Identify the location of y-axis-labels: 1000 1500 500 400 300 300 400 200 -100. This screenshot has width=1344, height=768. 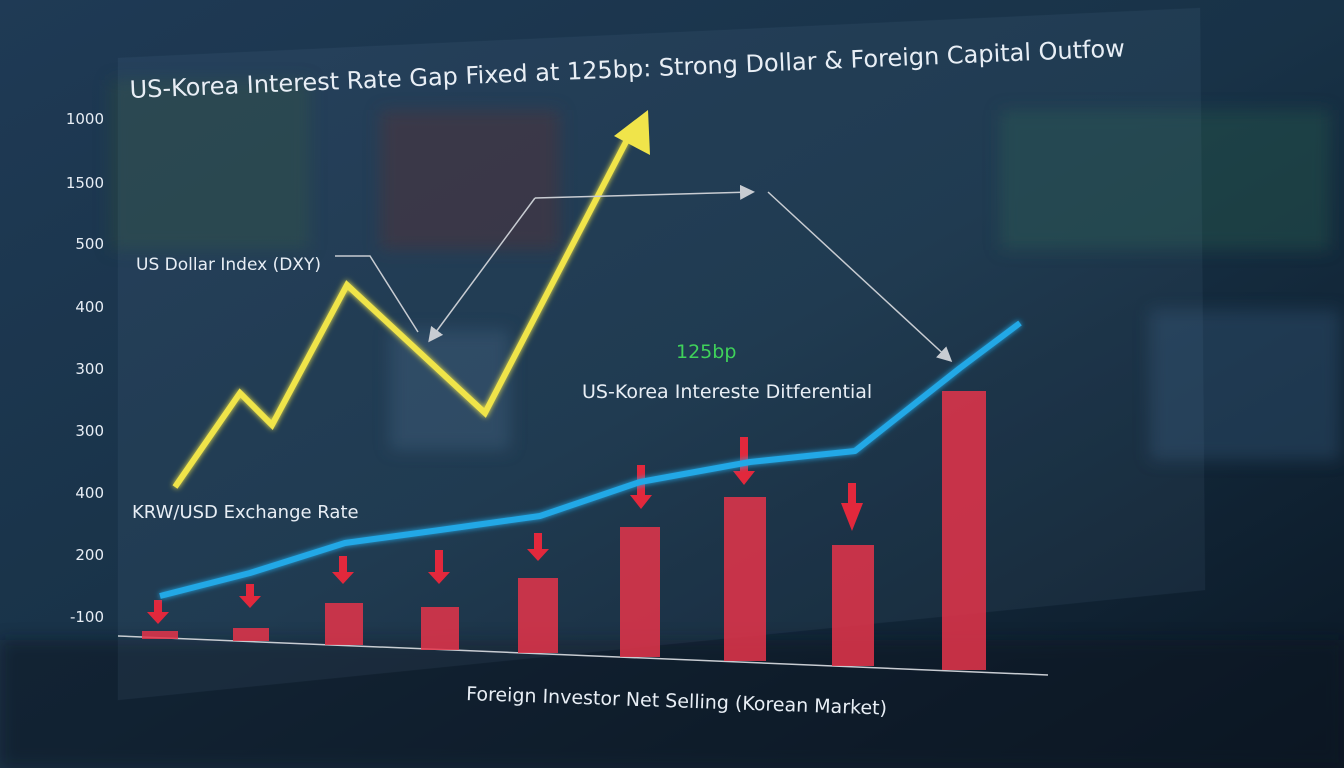
(85, 368).